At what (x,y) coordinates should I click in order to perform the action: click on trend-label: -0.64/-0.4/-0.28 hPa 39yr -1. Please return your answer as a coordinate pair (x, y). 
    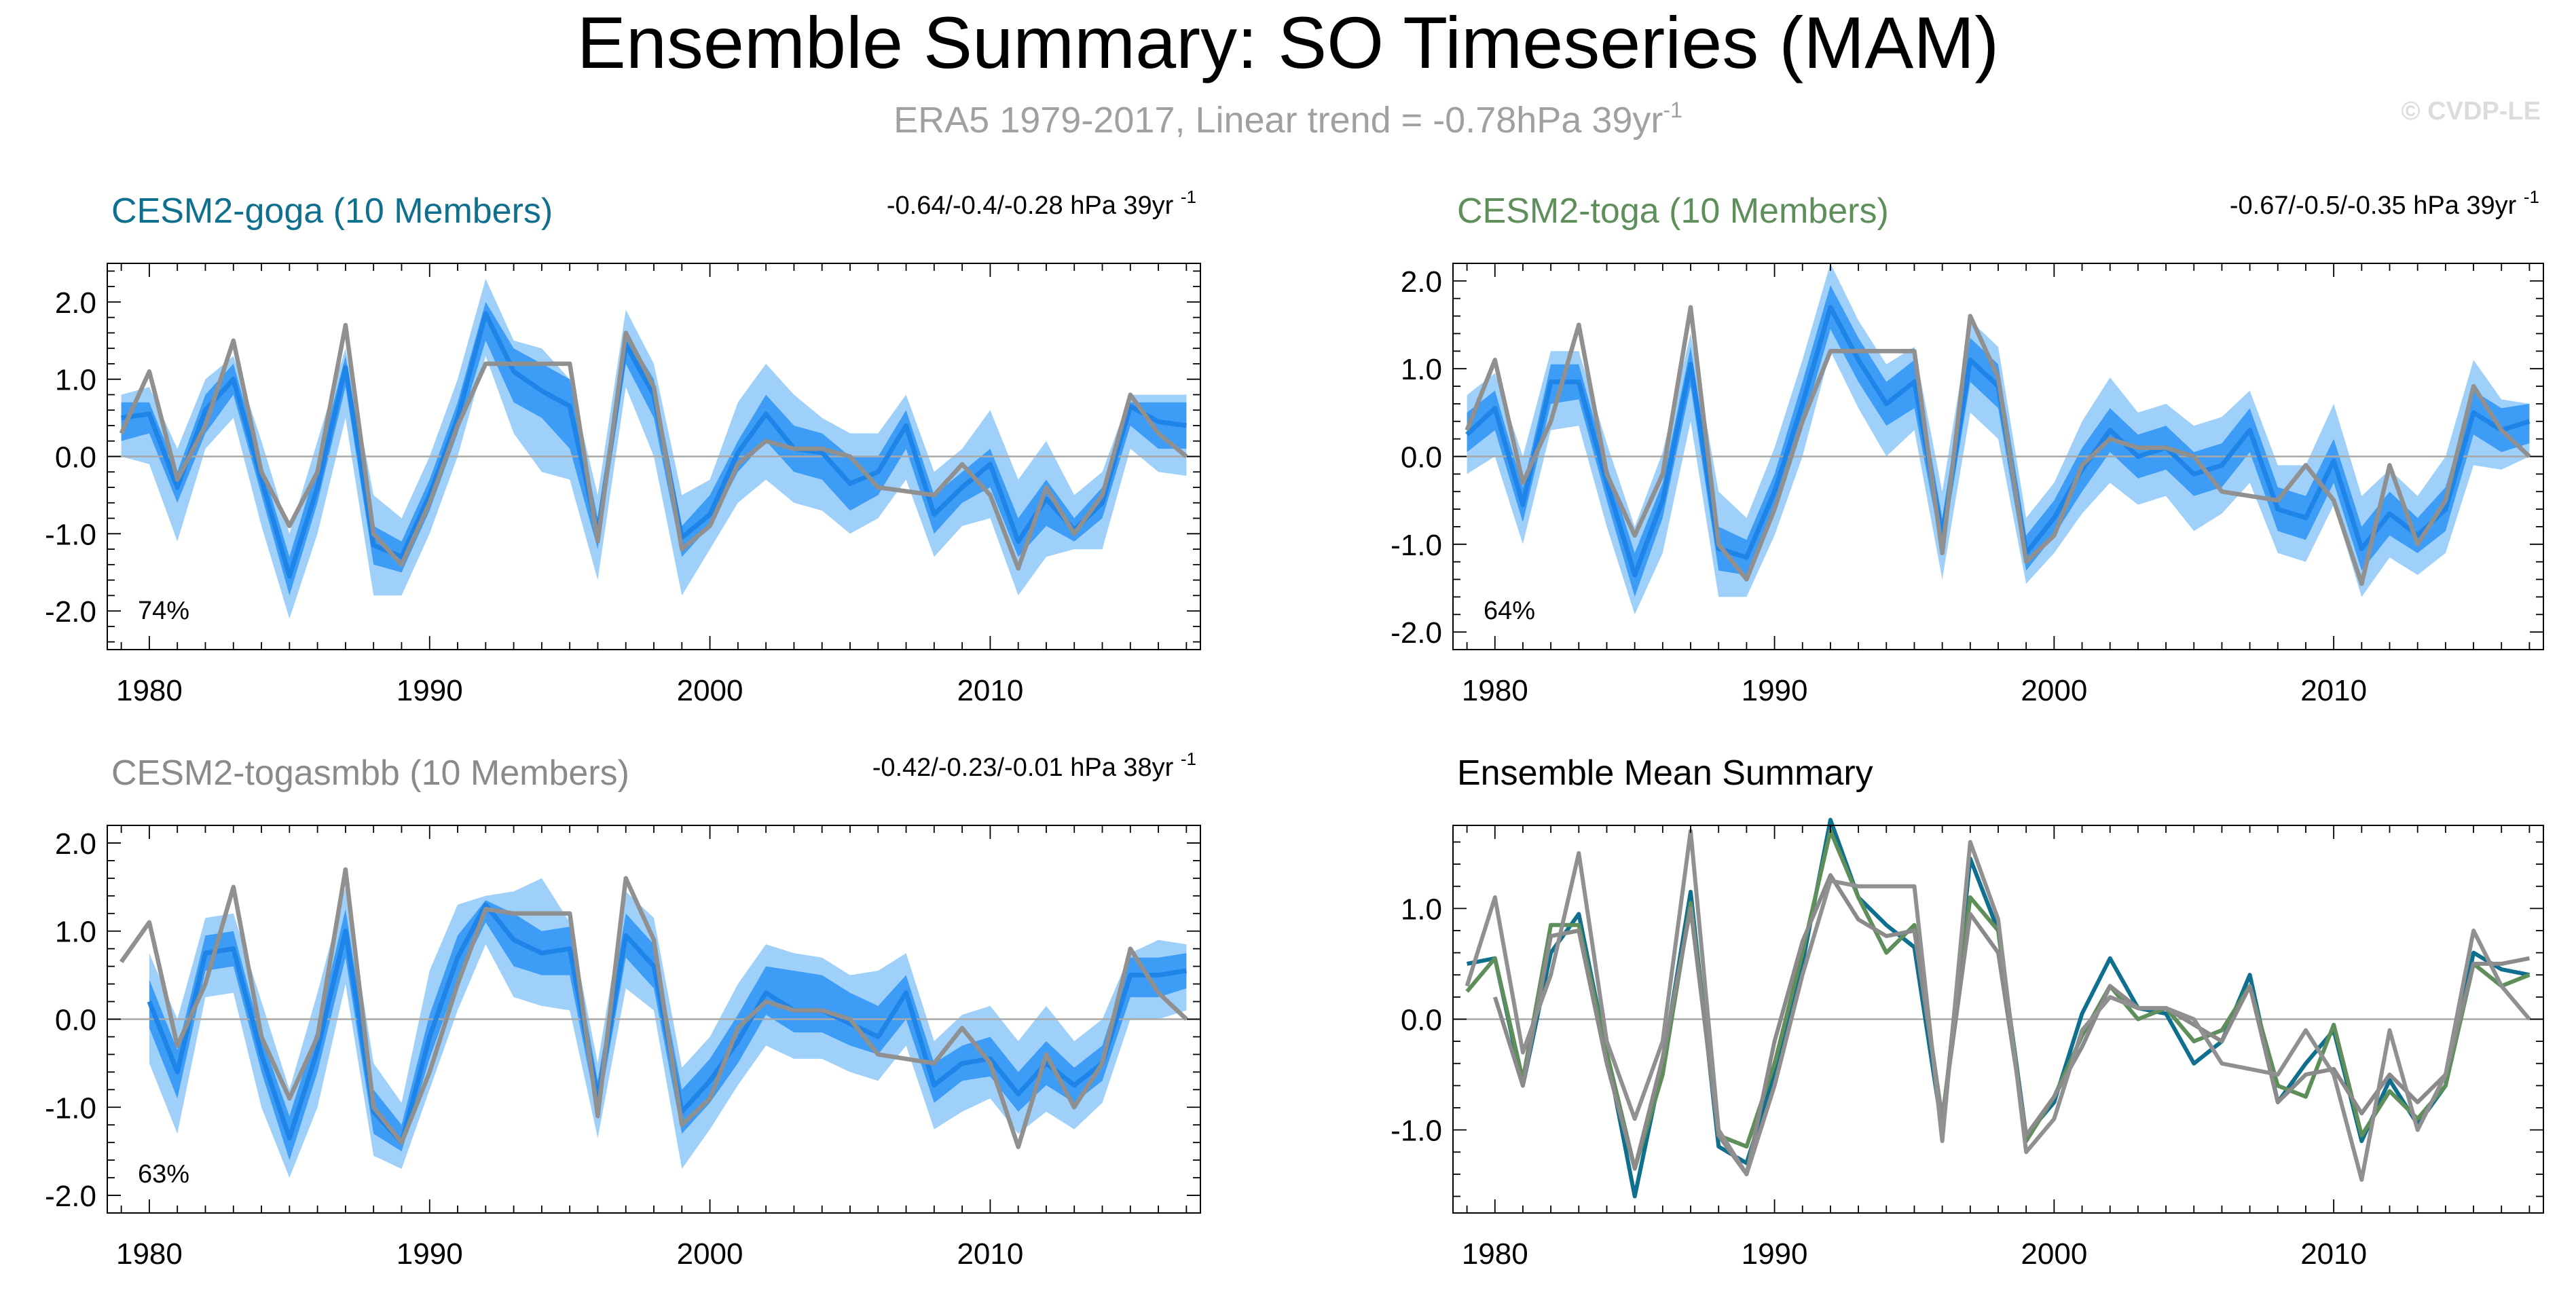
    Looking at the image, I should click on (1041, 203).